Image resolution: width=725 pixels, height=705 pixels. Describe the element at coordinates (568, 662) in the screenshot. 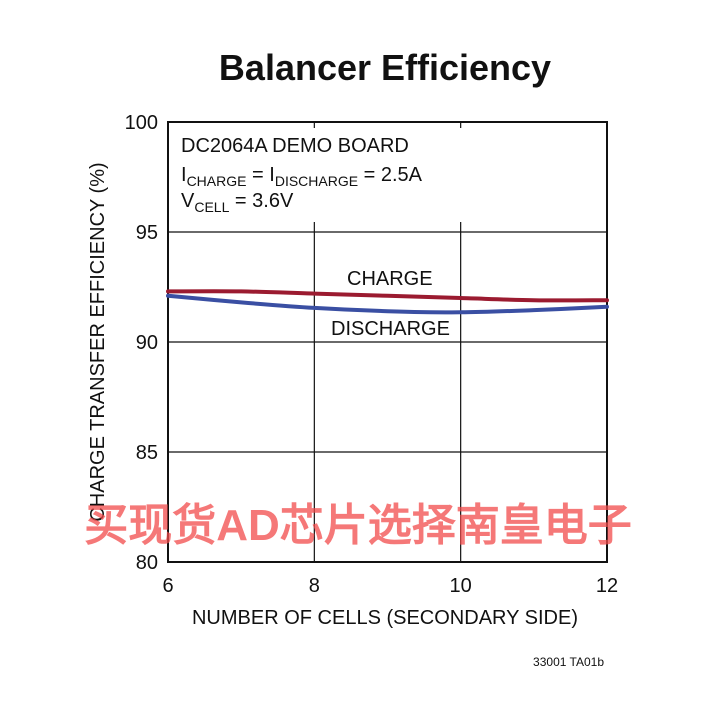

I see `figure-id: 33001 TA01b` at that location.